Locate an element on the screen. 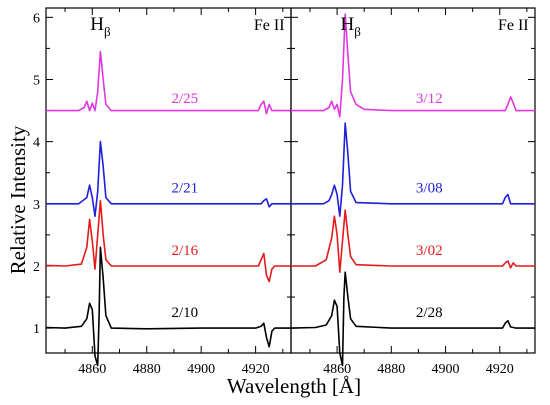  y-tick-label: 1 is located at coordinates (36, 329).